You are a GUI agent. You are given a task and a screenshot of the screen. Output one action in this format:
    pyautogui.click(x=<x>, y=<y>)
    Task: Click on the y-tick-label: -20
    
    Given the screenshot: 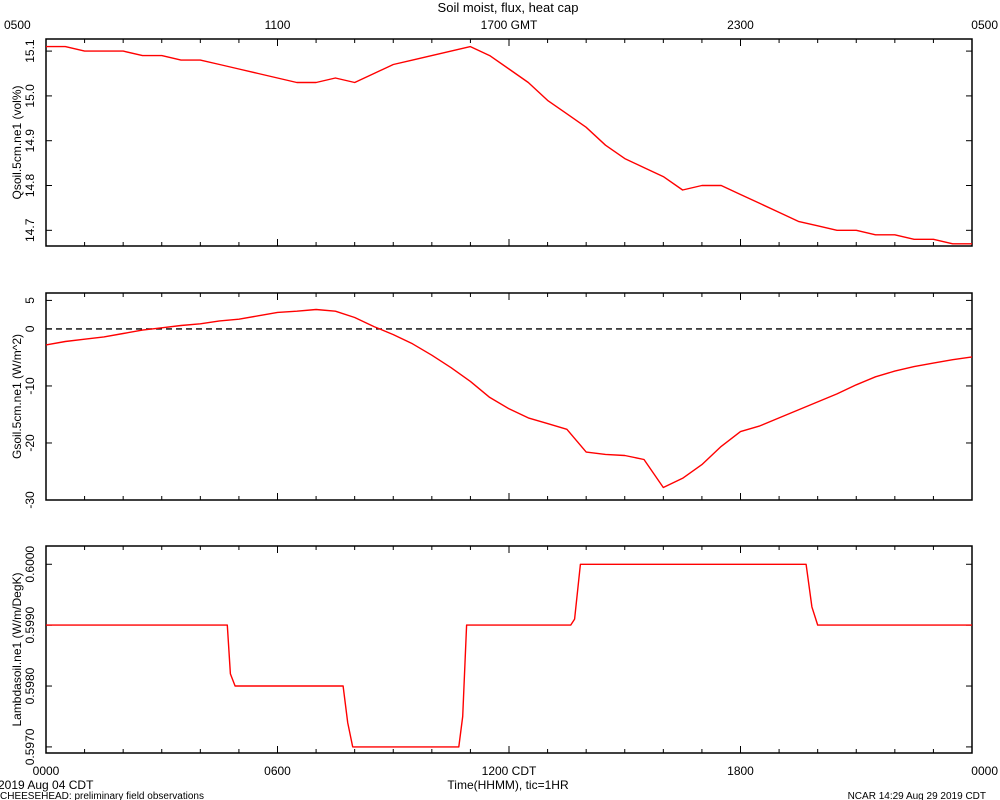 What is the action you would take?
    pyautogui.click(x=30, y=443)
    